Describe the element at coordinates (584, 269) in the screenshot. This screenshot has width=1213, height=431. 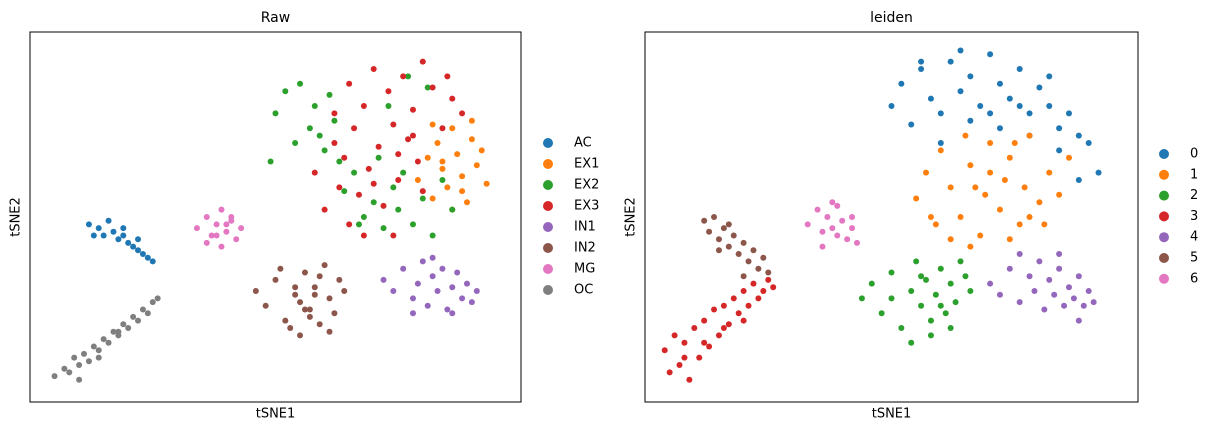
I see `legend-label: MG` at that location.